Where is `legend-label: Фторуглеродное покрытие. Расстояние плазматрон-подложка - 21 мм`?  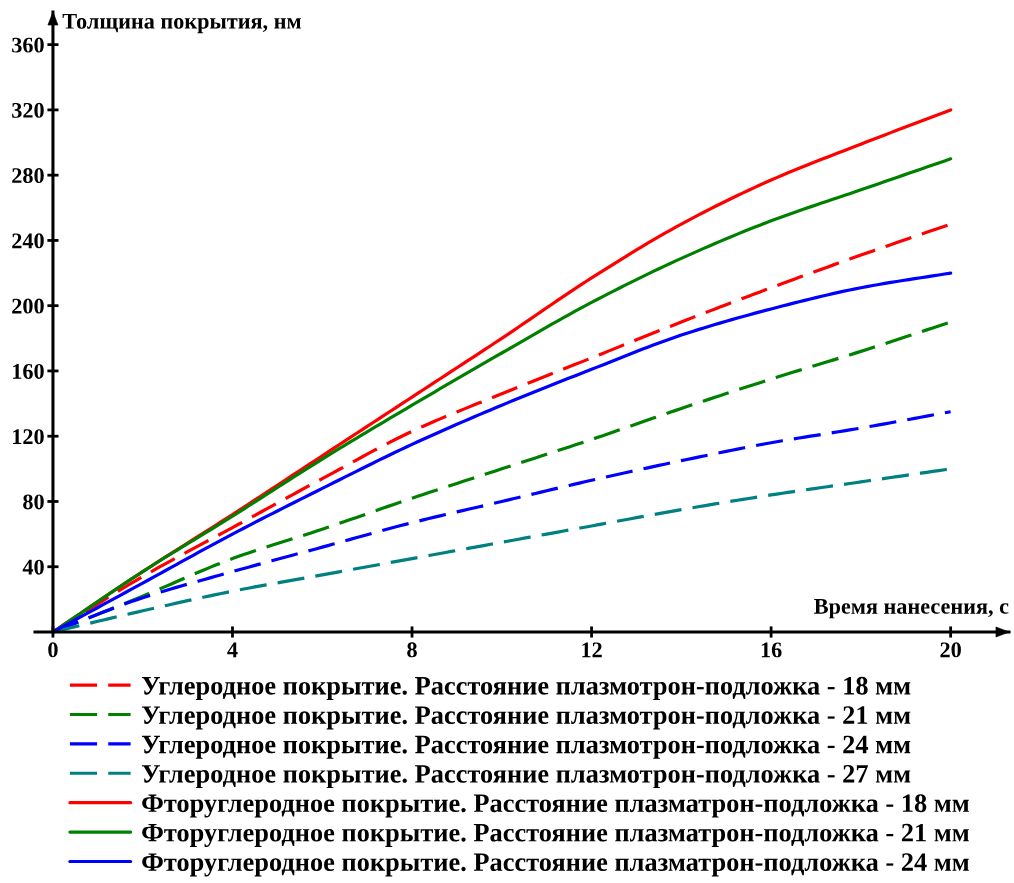 legend-label: Фторуглеродное покрытие. Расстояние плазматрон-подложка - 21 мм is located at coordinates (555, 835).